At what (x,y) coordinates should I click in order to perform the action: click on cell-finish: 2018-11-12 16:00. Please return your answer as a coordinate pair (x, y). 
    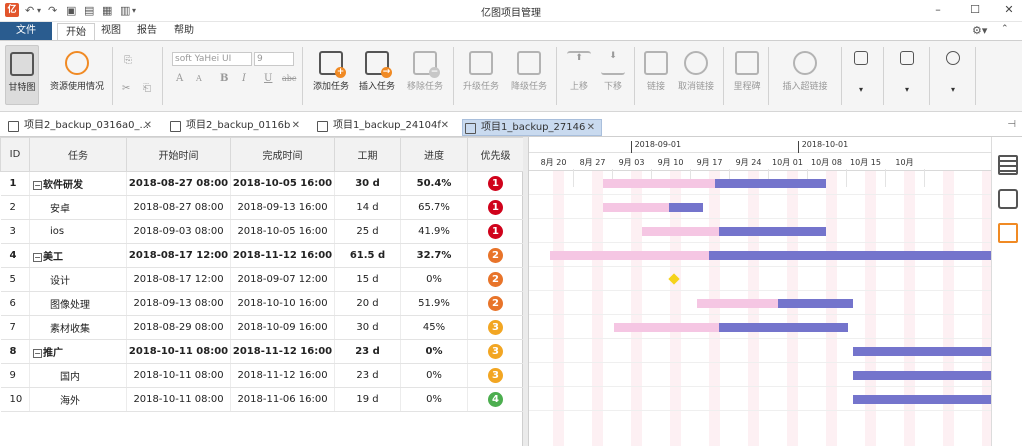
    Looking at the image, I should click on (282, 351).